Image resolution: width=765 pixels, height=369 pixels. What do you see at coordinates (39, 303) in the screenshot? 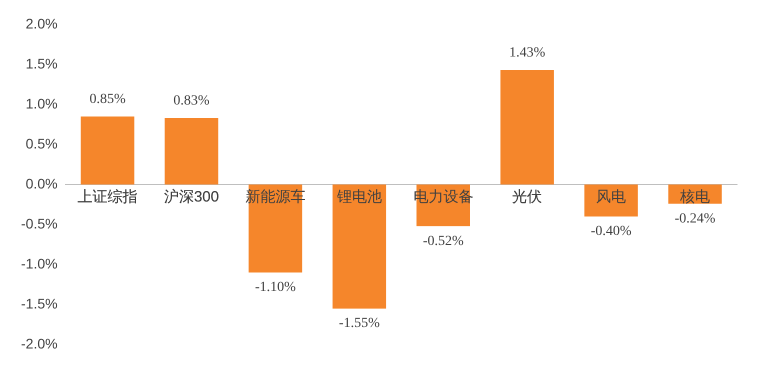
I see `y-tick-label: -1.5%` at bounding box center [39, 303].